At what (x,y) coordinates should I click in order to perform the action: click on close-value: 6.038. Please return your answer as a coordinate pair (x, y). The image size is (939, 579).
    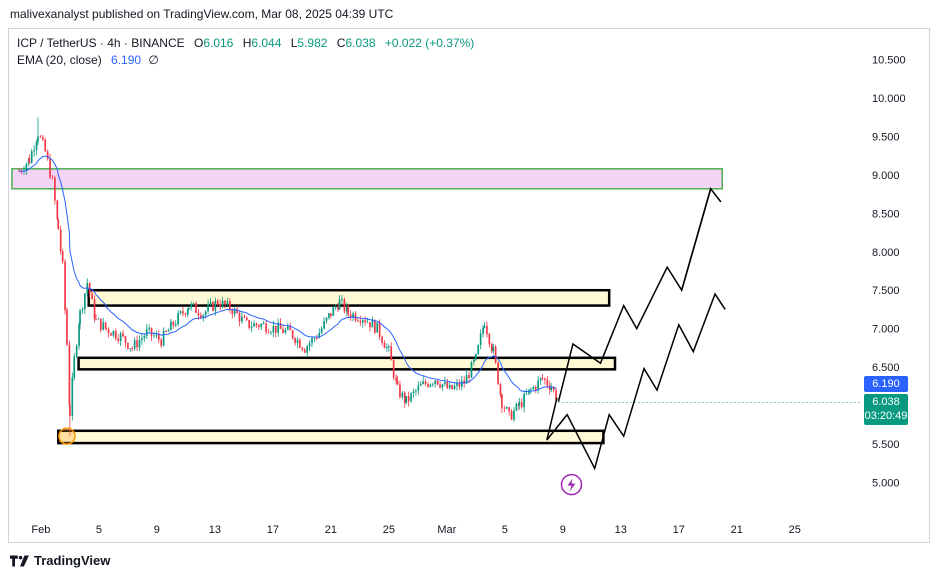
    Looking at the image, I should click on (360, 43).